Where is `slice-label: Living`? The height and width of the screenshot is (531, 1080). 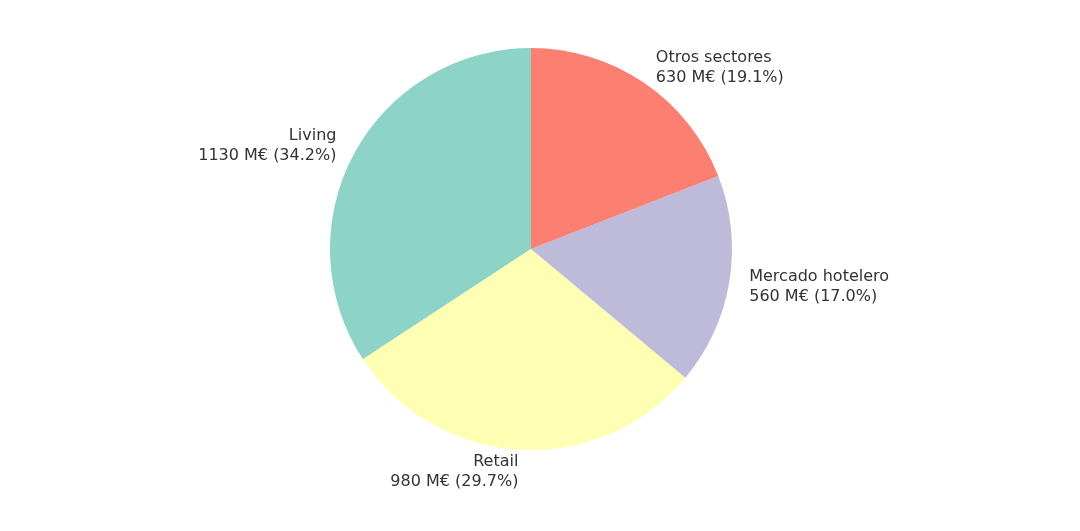 slice-label: Living is located at coordinates (312, 134).